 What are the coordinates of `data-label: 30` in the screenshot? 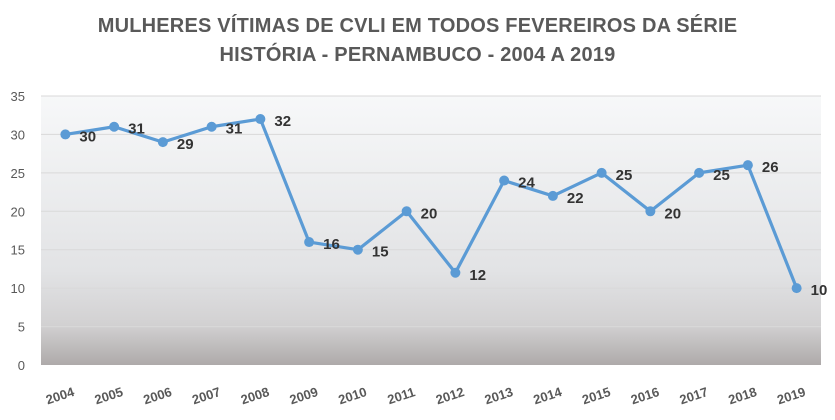 It's located at (87, 136).